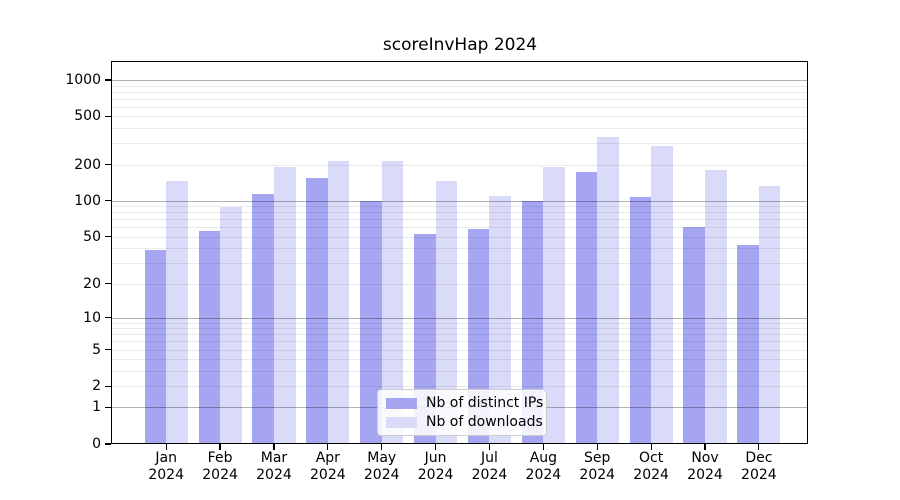  I want to click on x-tick-sep, so click(597, 447).